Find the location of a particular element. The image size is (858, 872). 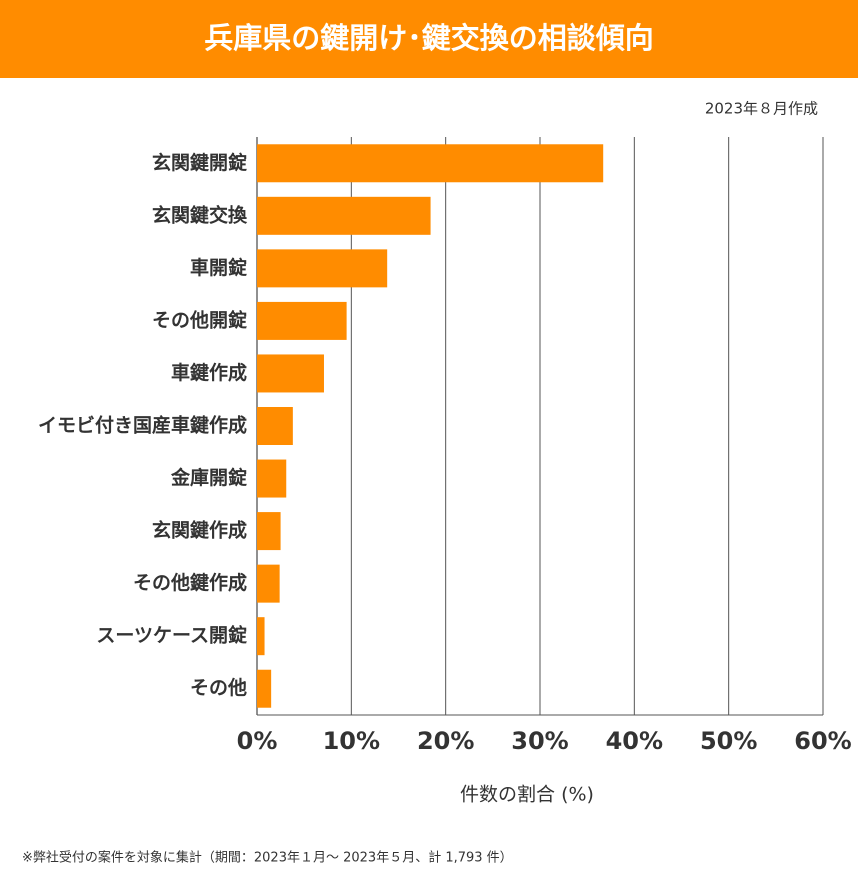

chart-title: 兵庫県の鍵開け･鍵交換の相談傾向 is located at coordinates (429, 38).